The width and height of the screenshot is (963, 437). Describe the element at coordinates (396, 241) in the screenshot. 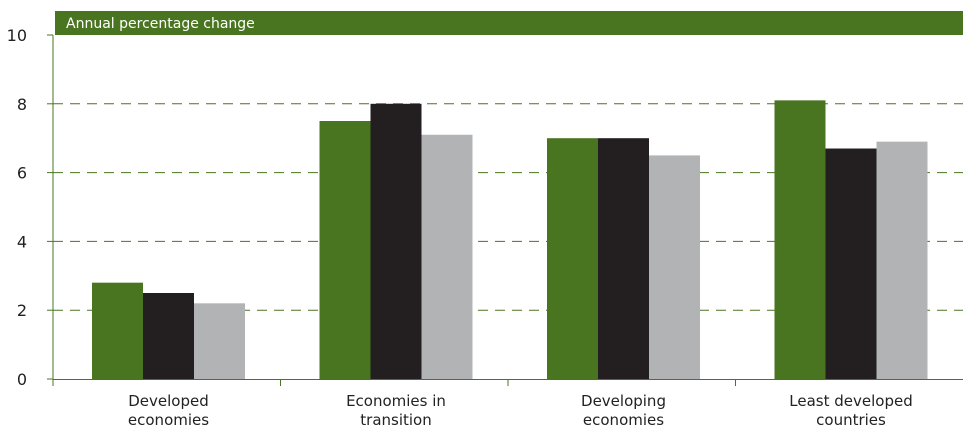

I see `bar-series2-cat2` at that location.